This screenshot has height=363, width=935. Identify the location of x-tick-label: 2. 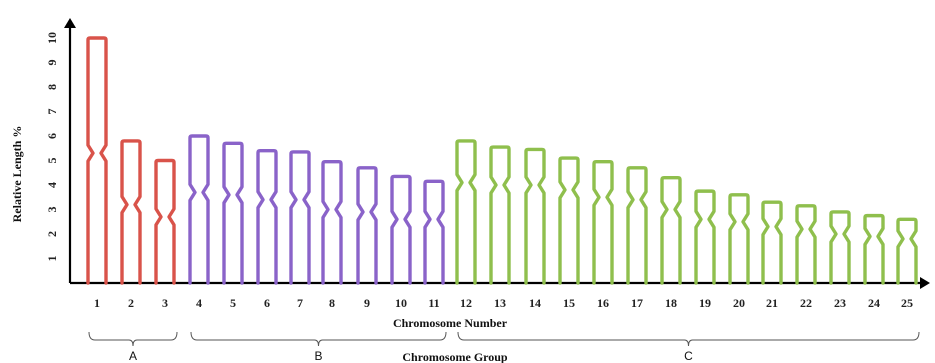
(131, 303).